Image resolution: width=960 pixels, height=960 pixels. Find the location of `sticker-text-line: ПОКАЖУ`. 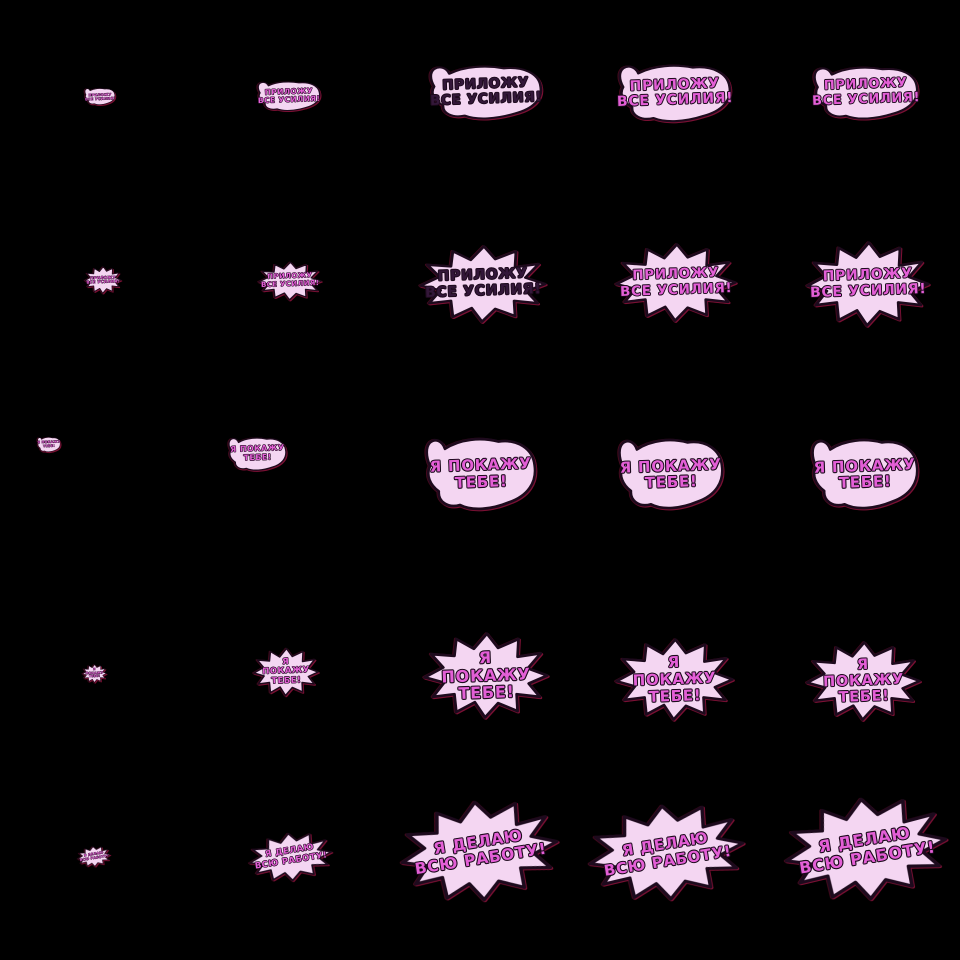

sticker-text-line: ПОКАЖУ is located at coordinates (863, 681).